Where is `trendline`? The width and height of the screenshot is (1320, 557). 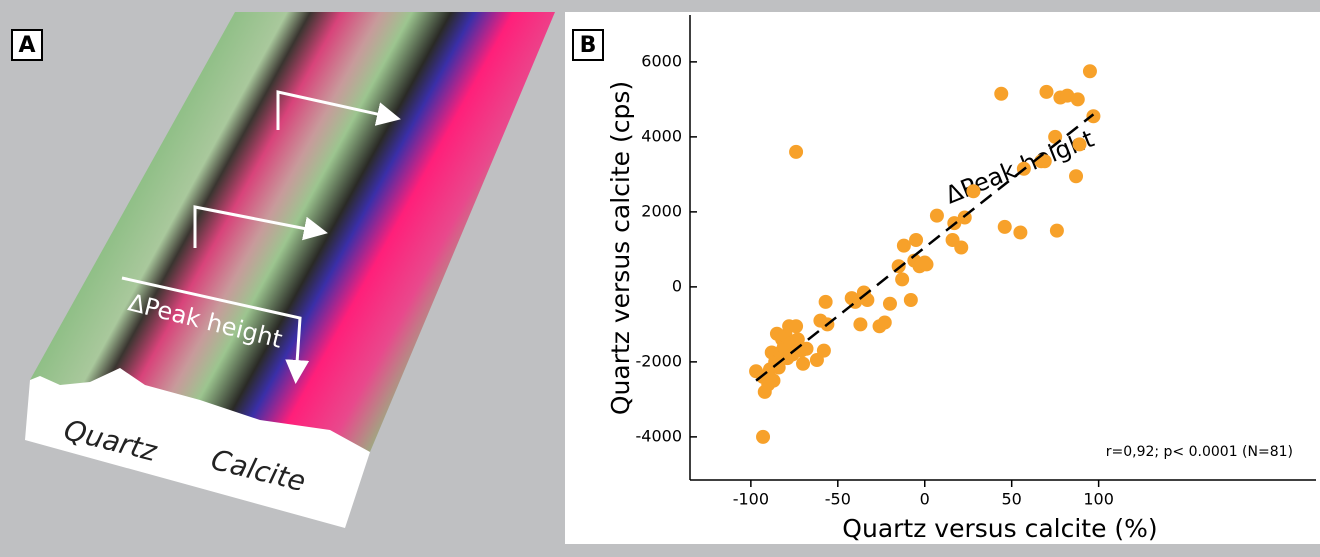
trendline is located at coordinates (925, 247).